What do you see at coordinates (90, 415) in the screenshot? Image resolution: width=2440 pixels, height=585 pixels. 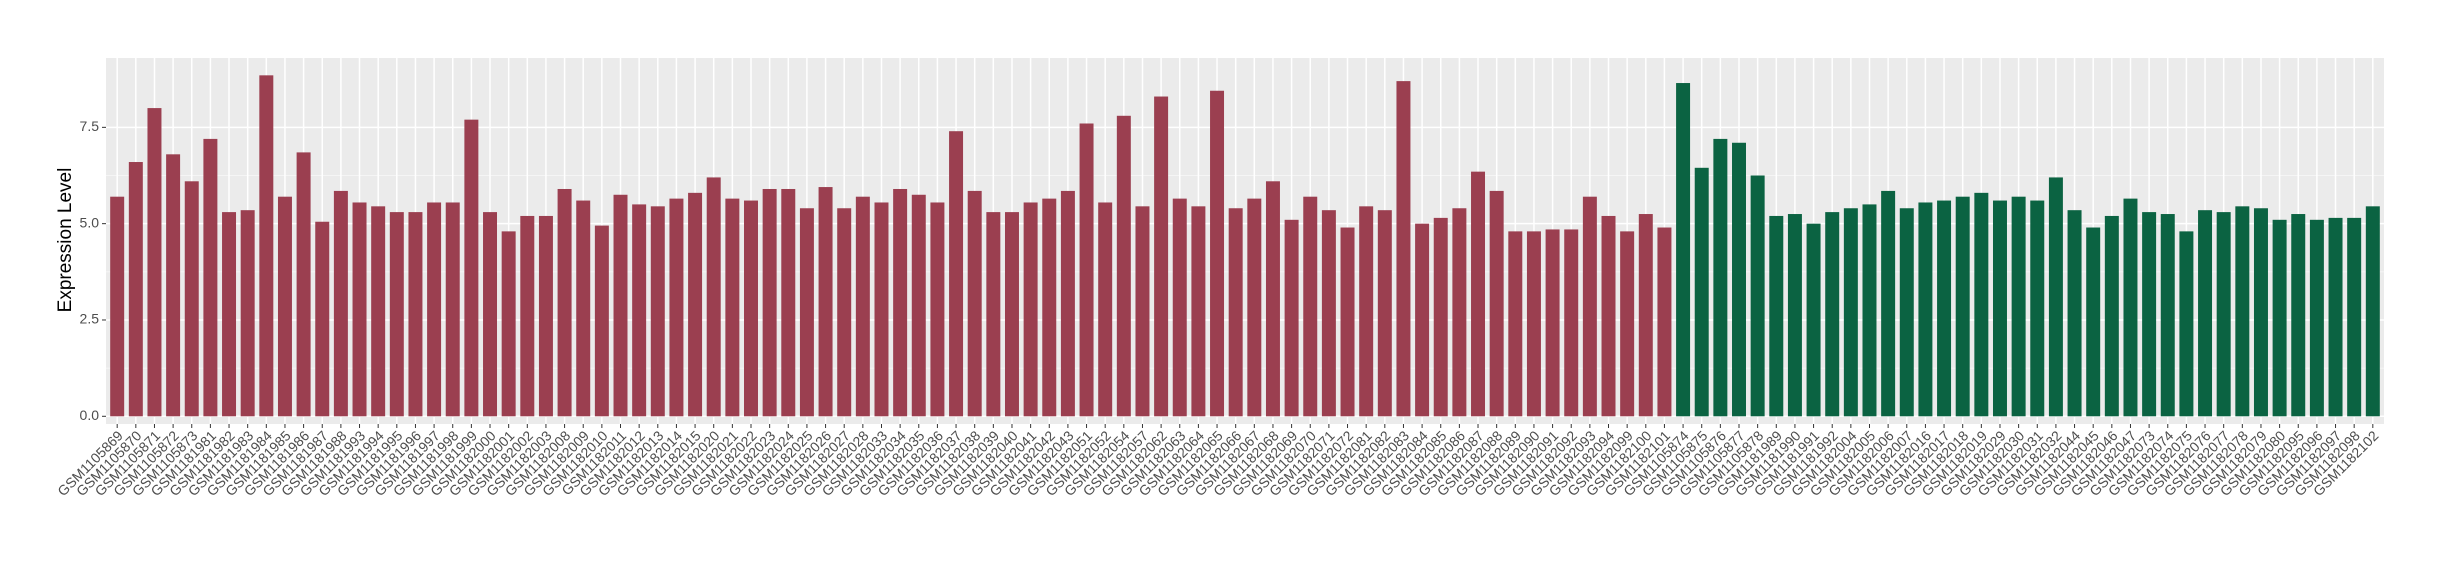 I see `y-tick-label: 0.0` at bounding box center [90, 415].